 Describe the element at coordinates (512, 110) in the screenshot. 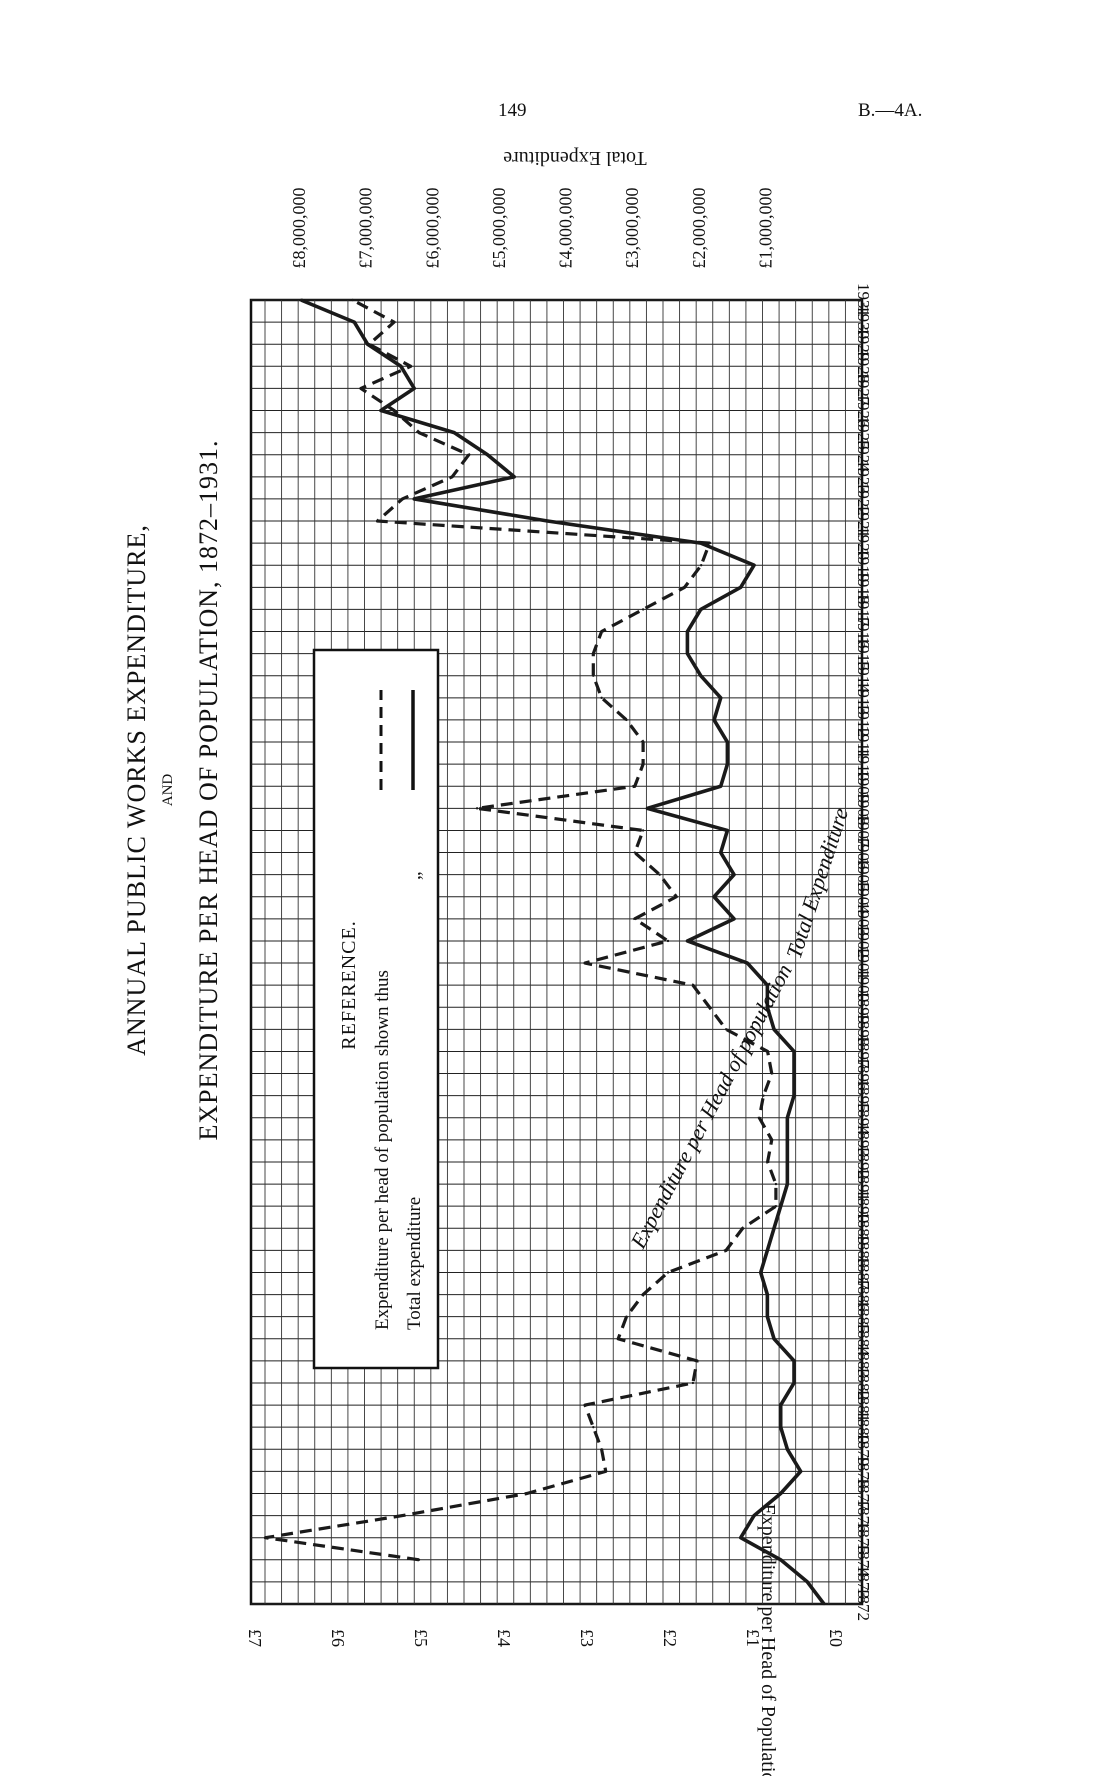

I see `page-number: 149` at that location.